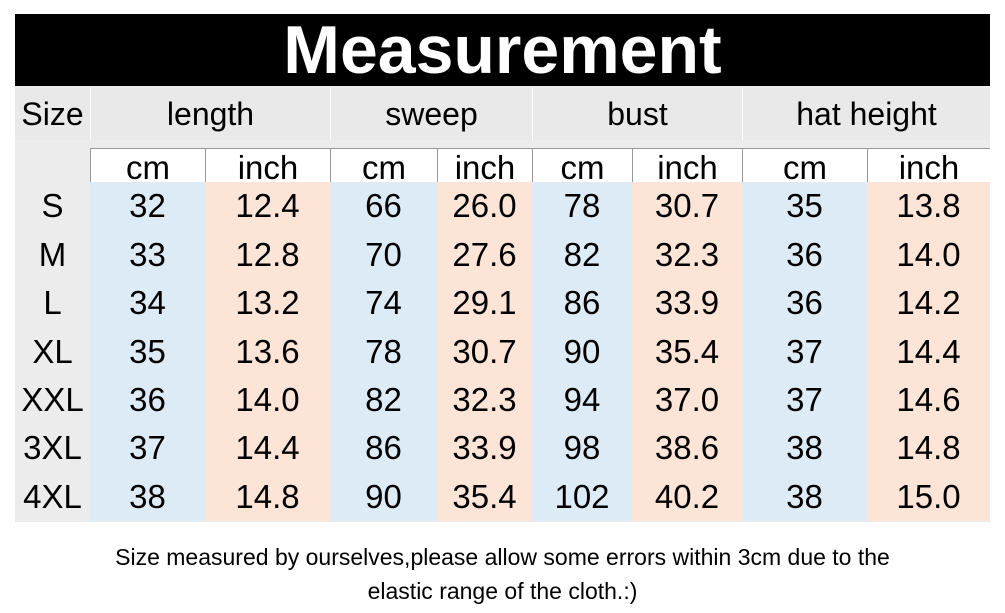 The width and height of the screenshot is (1005, 613). I want to click on value-cell: 102, so click(582, 497).